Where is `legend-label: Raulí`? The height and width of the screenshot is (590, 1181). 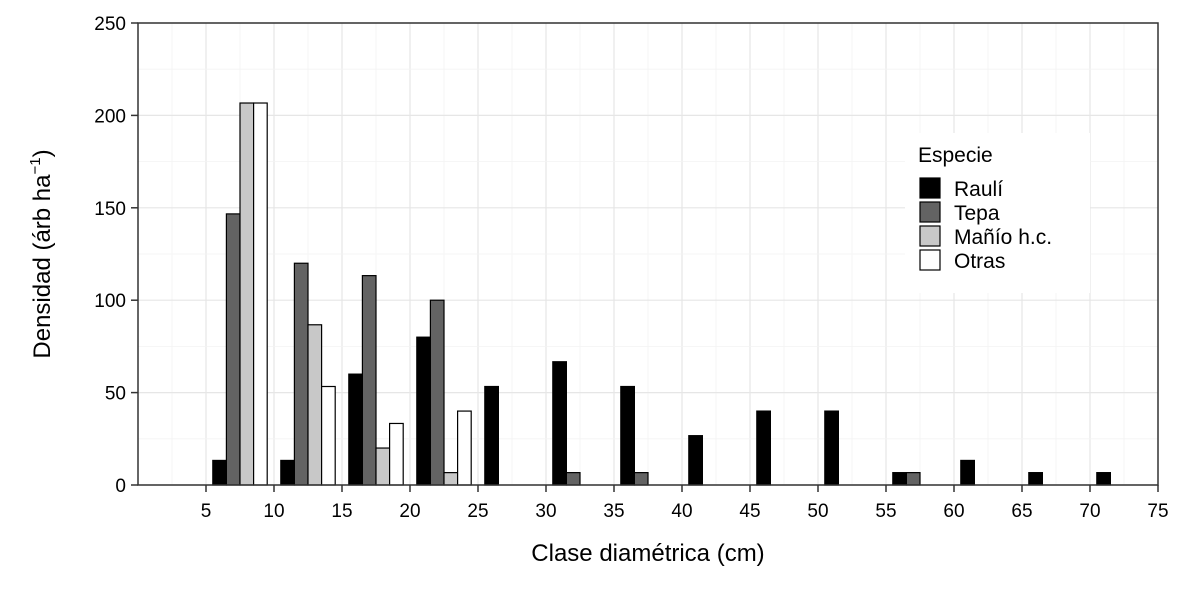
legend-label: Raulí is located at coordinates (978, 189).